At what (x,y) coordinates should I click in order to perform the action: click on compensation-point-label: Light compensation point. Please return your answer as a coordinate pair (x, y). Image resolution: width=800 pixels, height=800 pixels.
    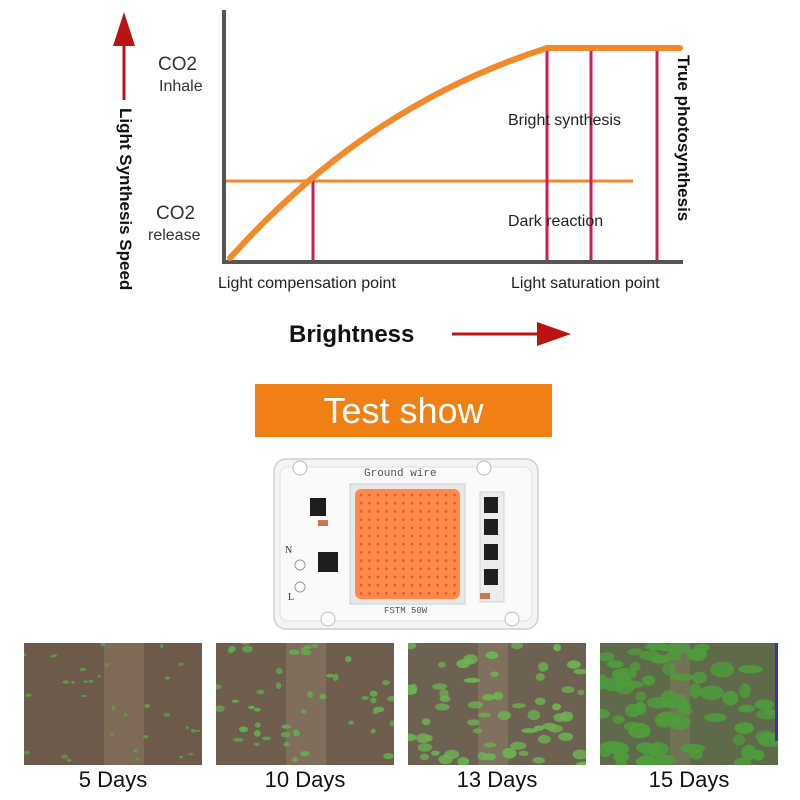
    Looking at the image, I should click on (307, 283).